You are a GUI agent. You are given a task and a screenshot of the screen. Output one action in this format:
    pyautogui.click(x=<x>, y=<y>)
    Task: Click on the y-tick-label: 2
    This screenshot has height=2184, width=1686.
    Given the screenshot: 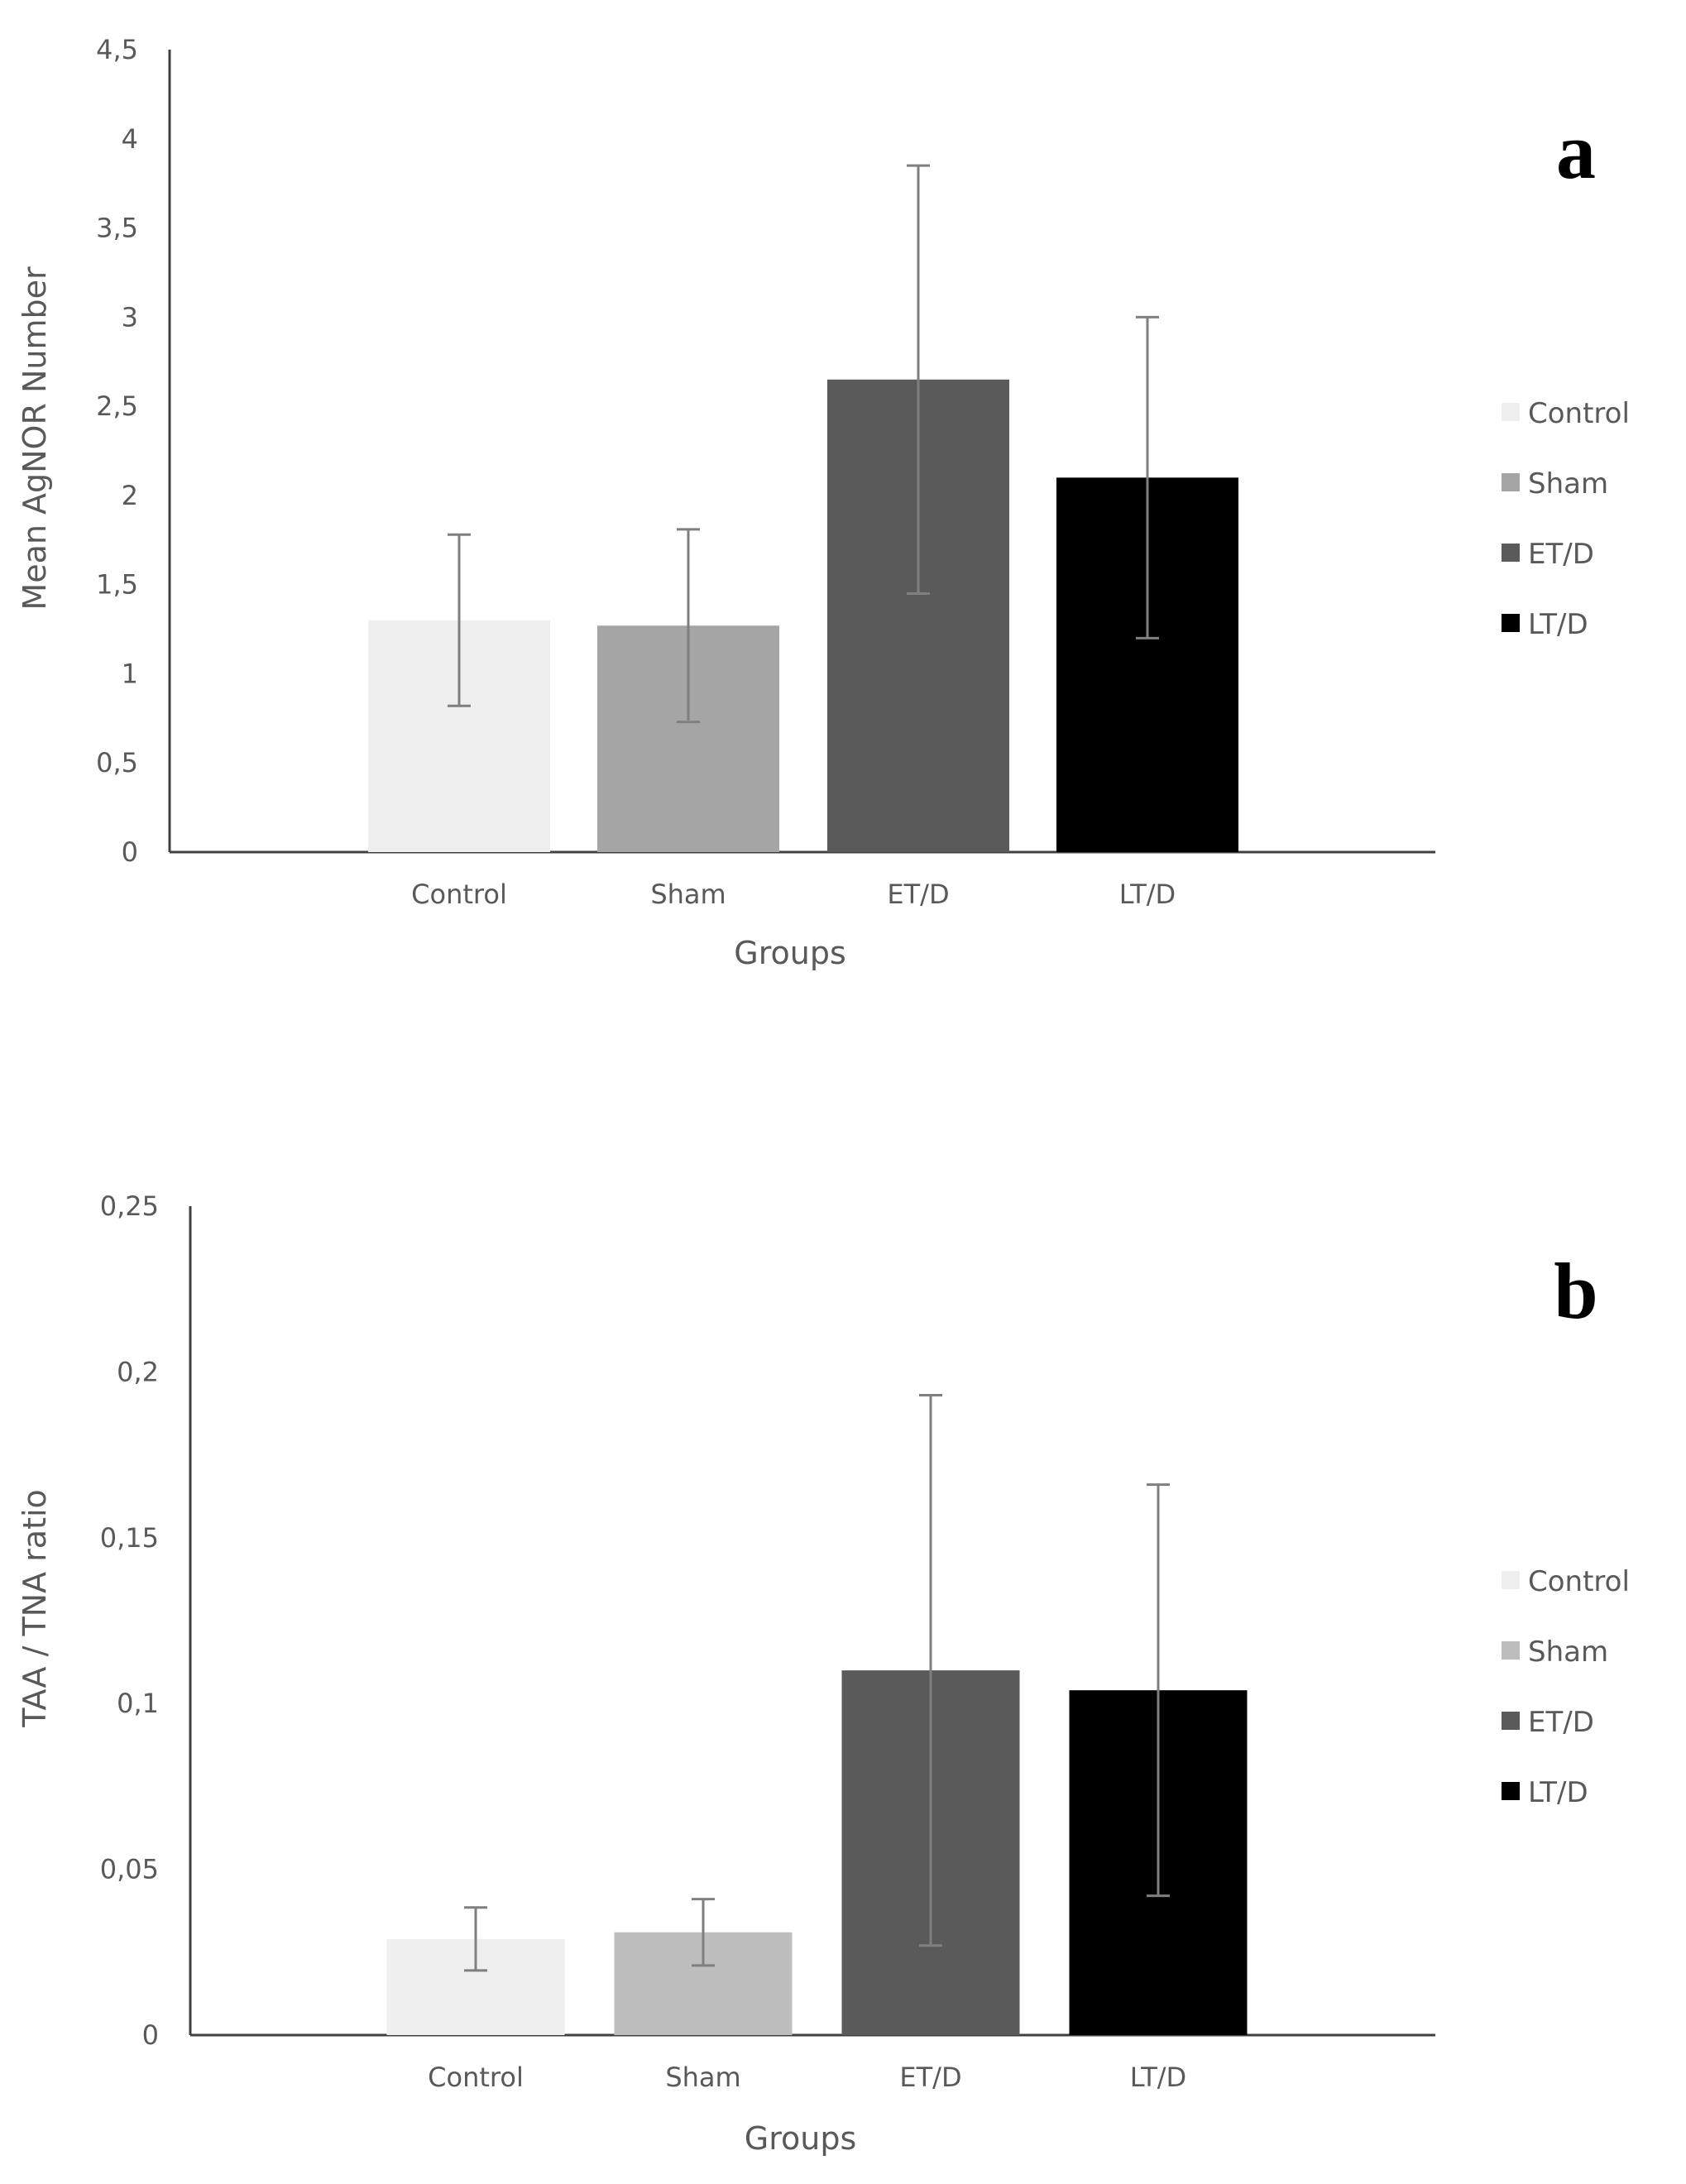 What is the action you would take?
    pyautogui.click(x=130, y=495)
    